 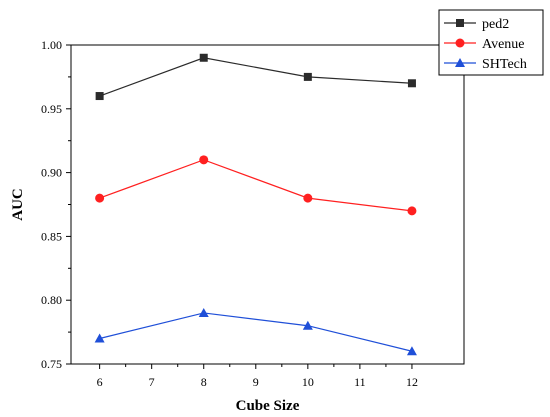 I want to click on y-tick-label: 0.75, so click(x=51, y=364).